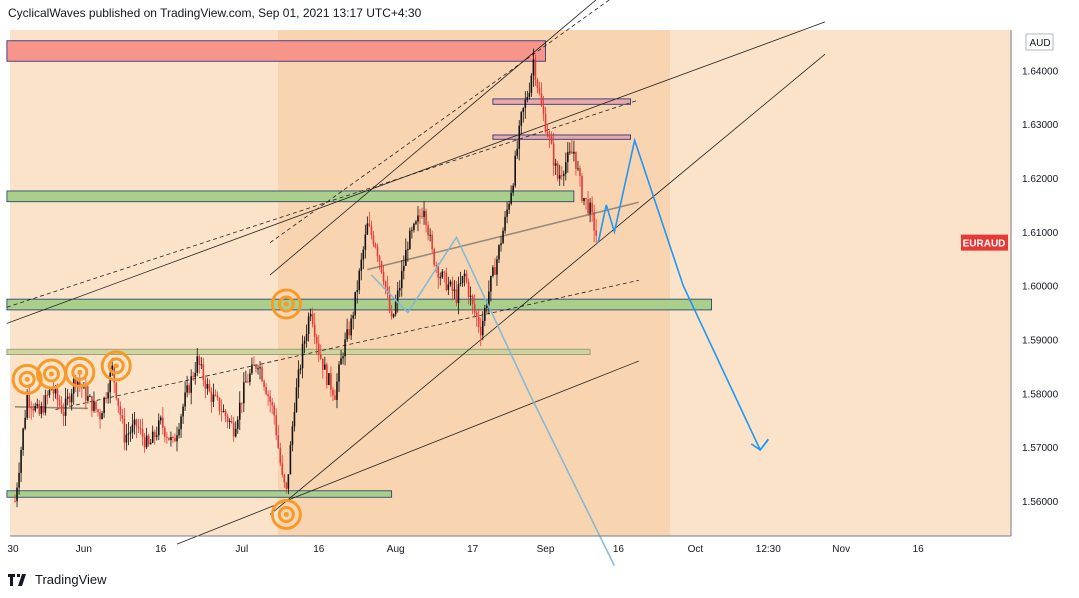 The height and width of the screenshot is (598, 1079). What do you see at coordinates (493, 400) in the screenshot?
I see `secondary-projection-path` at bounding box center [493, 400].